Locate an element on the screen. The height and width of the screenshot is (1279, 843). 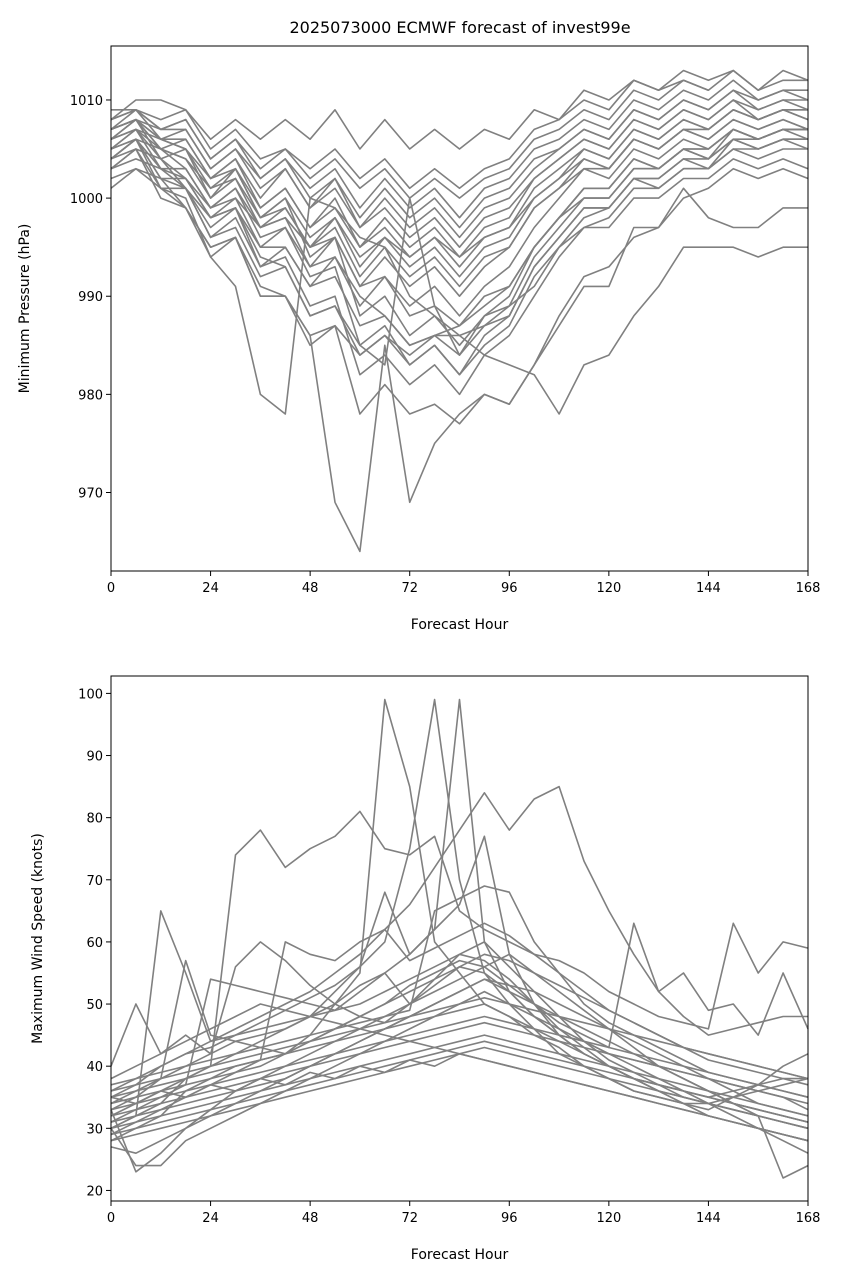
top-y-tick-label-990: 990 is located at coordinates (90, 297).